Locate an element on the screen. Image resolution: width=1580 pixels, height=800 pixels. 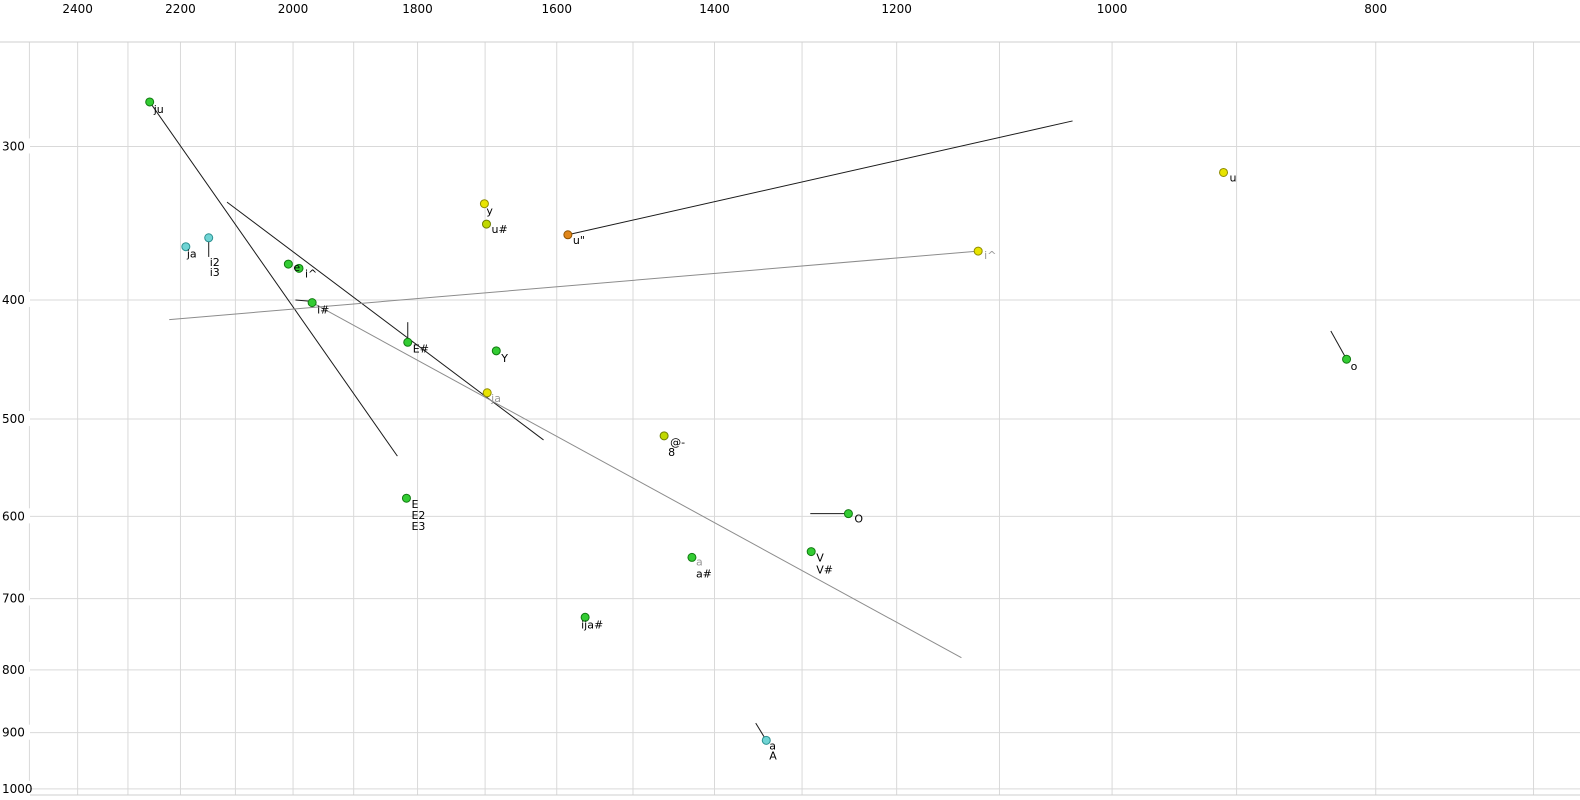
point-label: i2 is located at coordinates (215, 262).